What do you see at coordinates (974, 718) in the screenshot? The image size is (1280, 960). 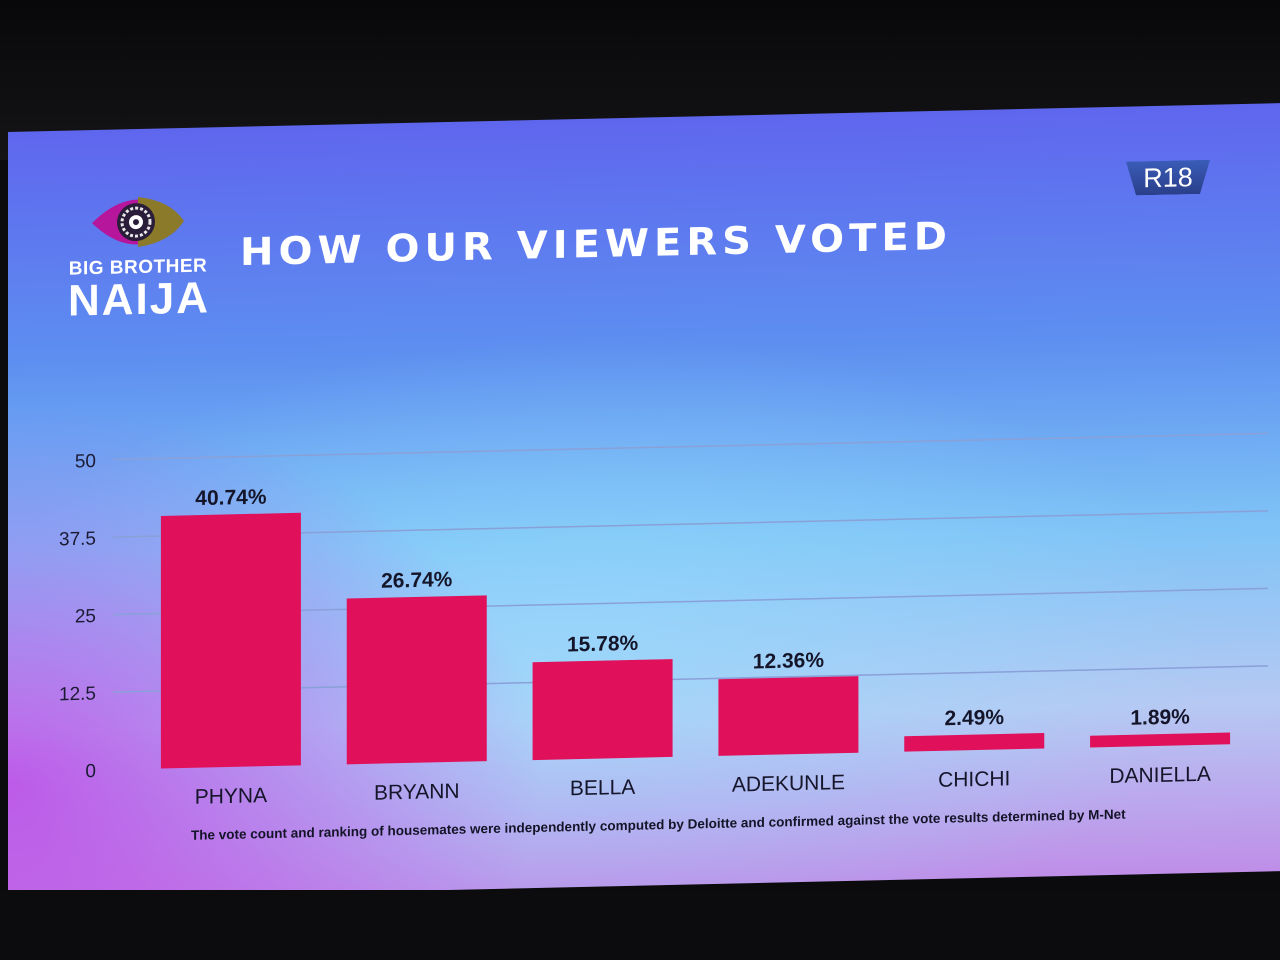 I see `value-label: 2.49%` at bounding box center [974, 718].